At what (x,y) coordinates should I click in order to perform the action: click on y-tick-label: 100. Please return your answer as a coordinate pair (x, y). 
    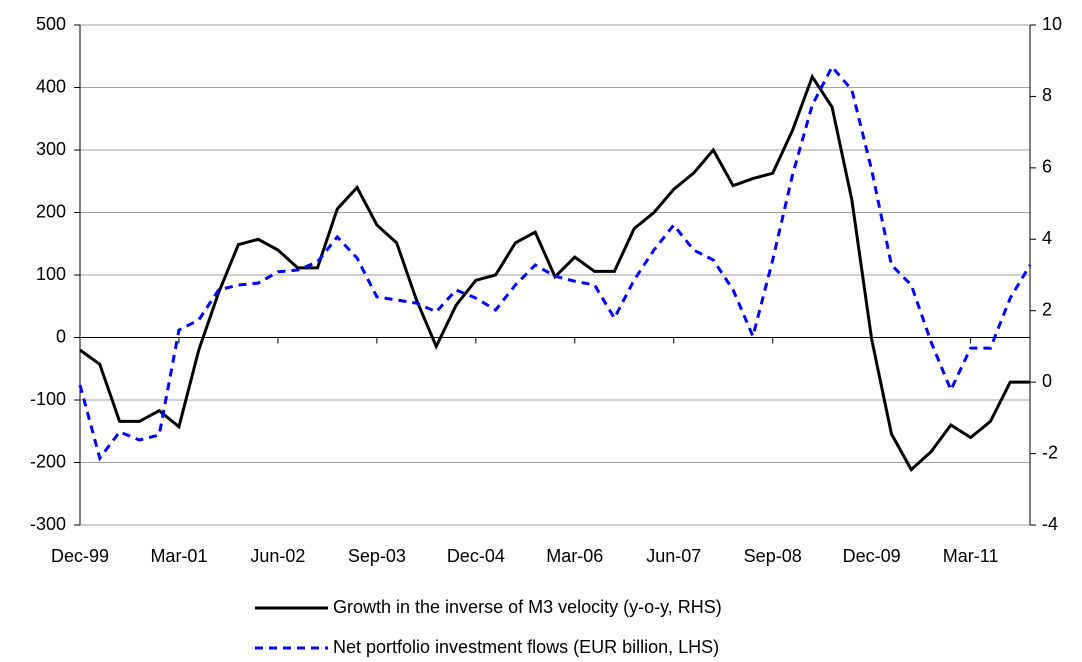
    Looking at the image, I should click on (51, 274).